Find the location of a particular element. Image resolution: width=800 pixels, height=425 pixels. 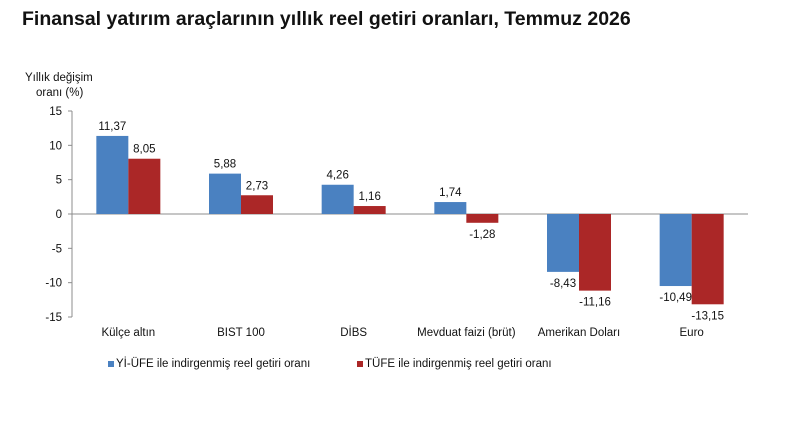

data-label: 2,73 is located at coordinates (257, 186).